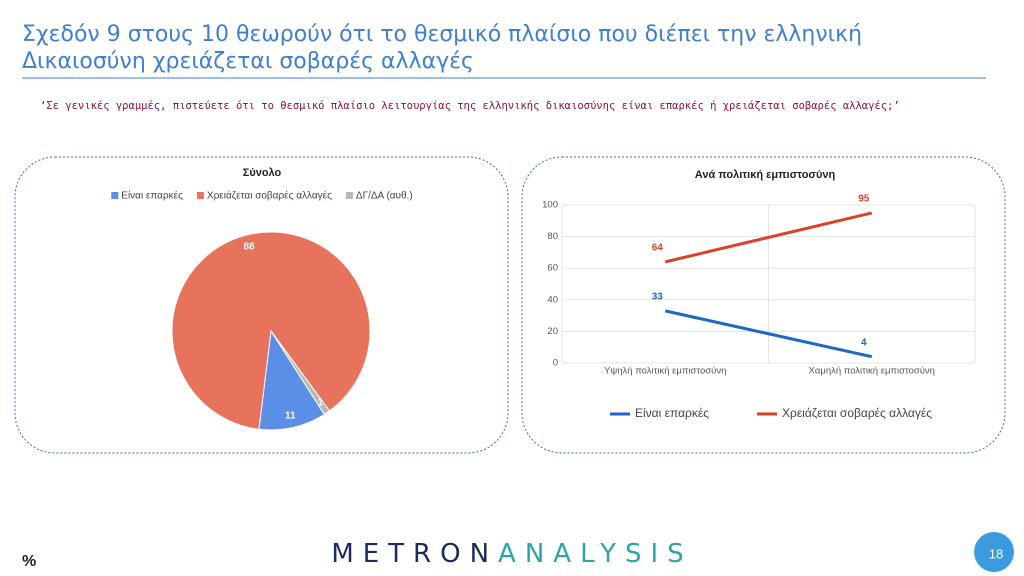  I want to click on y-tick-label: 60, so click(552, 268).